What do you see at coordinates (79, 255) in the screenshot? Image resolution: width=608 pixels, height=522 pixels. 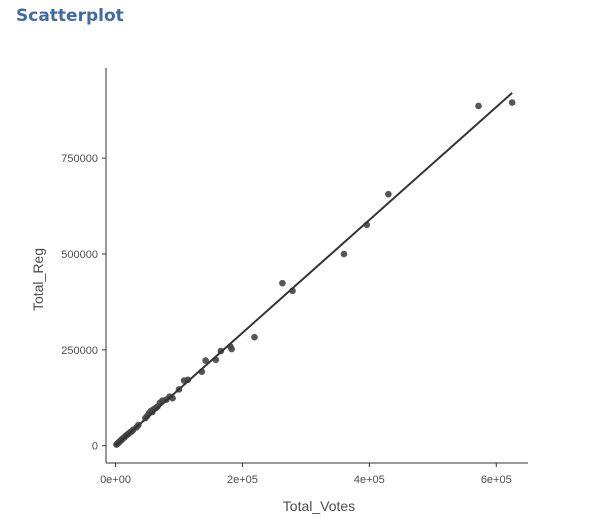 I see `y-tick-label: 500000` at bounding box center [79, 255].